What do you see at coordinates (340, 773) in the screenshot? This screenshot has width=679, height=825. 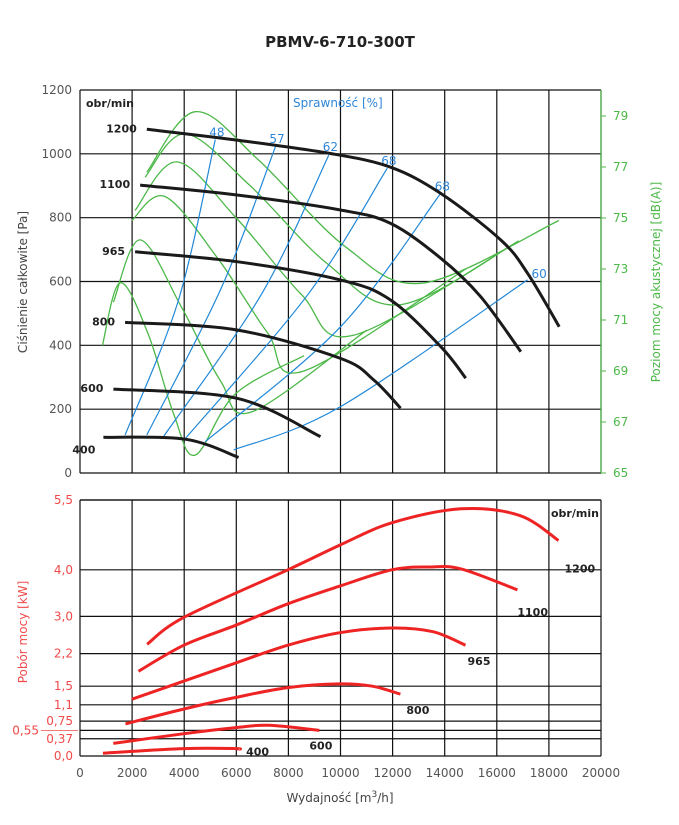 I see `x-tick-label: 10000` at bounding box center [340, 773].